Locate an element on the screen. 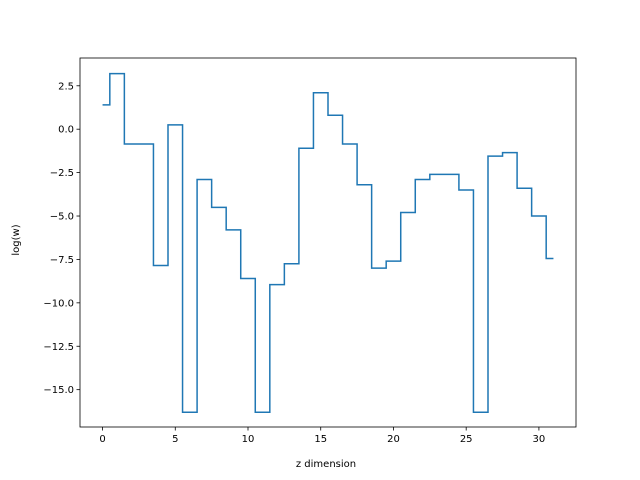  x-tick-label: 0 is located at coordinates (102, 439).